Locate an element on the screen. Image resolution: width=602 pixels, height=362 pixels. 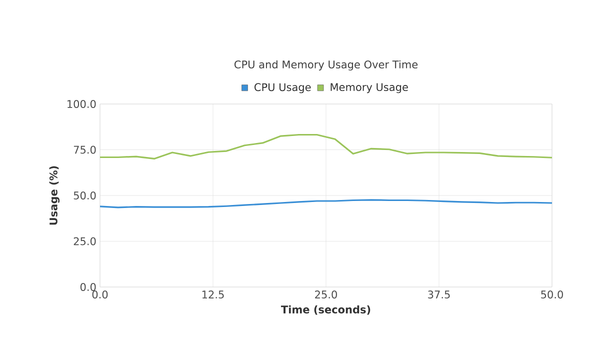
x-axis-title: Time (seconds) is located at coordinates (325, 310).